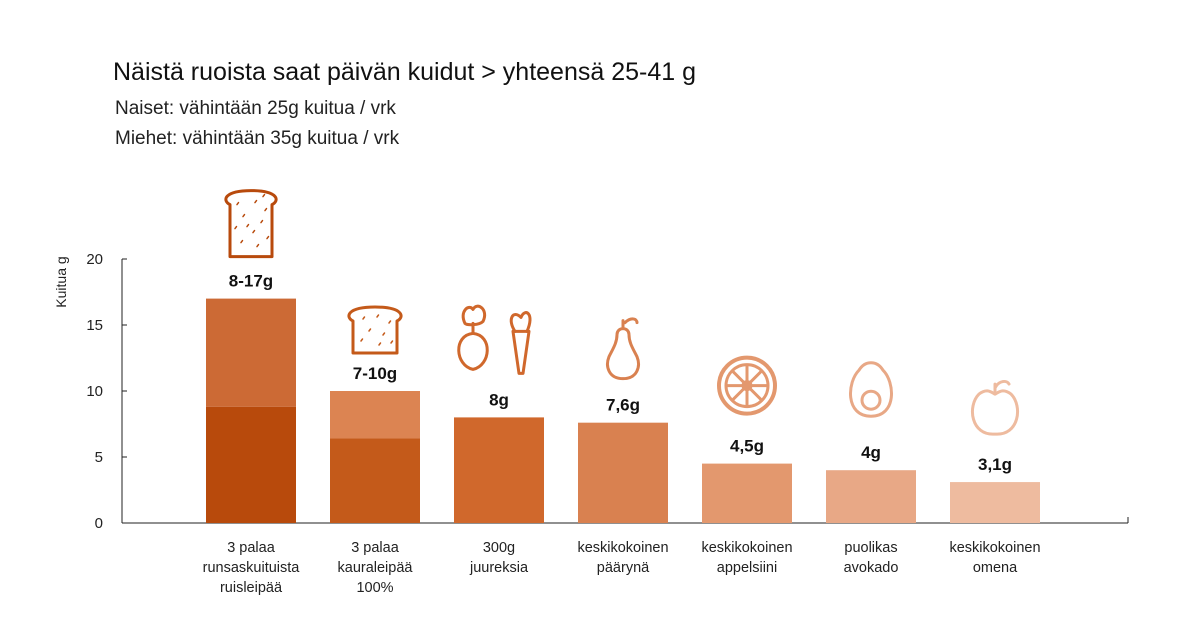  Describe the element at coordinates (499, 568) in the screenshot. I see `category-label: juureksia` at that location.